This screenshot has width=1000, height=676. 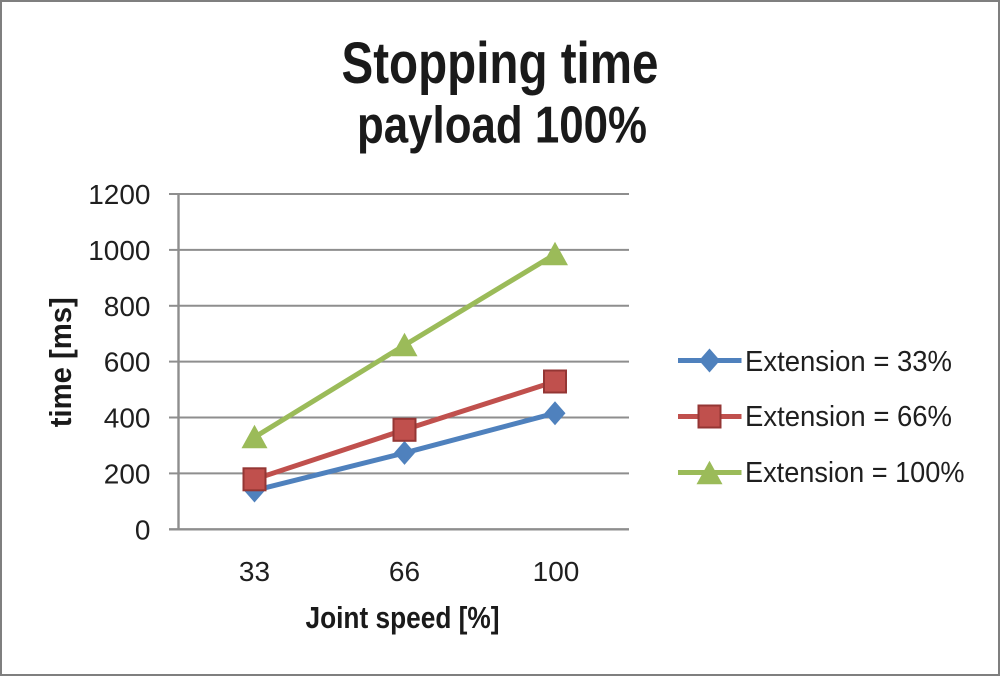 I want to click on svg-text: payload 100%, so click(x=502, y=126).